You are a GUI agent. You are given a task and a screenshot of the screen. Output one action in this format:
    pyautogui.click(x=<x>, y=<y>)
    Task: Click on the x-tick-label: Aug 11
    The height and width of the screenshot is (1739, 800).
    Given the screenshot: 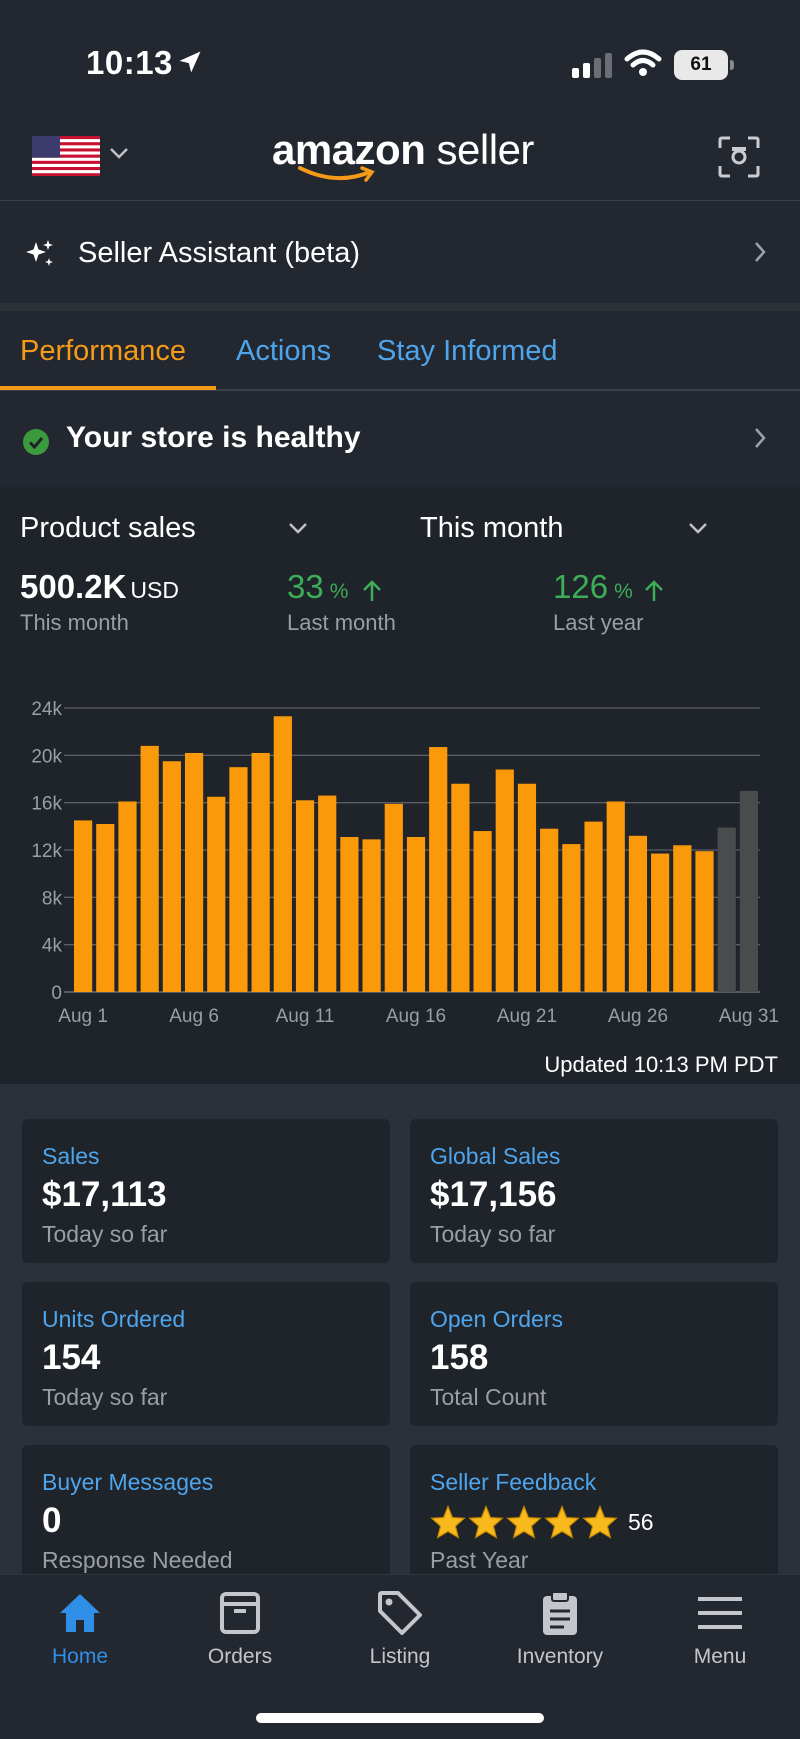 What is the action you would take?
    pyautogui.click(x=305, y=1016)
    